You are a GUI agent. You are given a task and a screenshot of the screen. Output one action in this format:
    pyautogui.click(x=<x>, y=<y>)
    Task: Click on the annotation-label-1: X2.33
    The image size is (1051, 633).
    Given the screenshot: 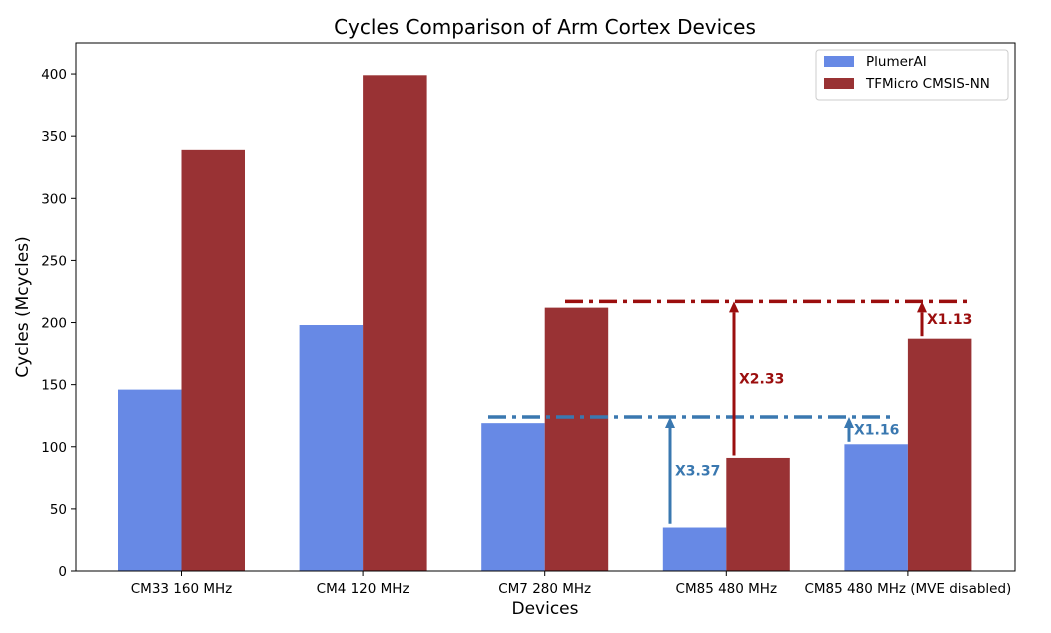 What is the action you would take?
    pyautogui.click(x=761, y=379)
    